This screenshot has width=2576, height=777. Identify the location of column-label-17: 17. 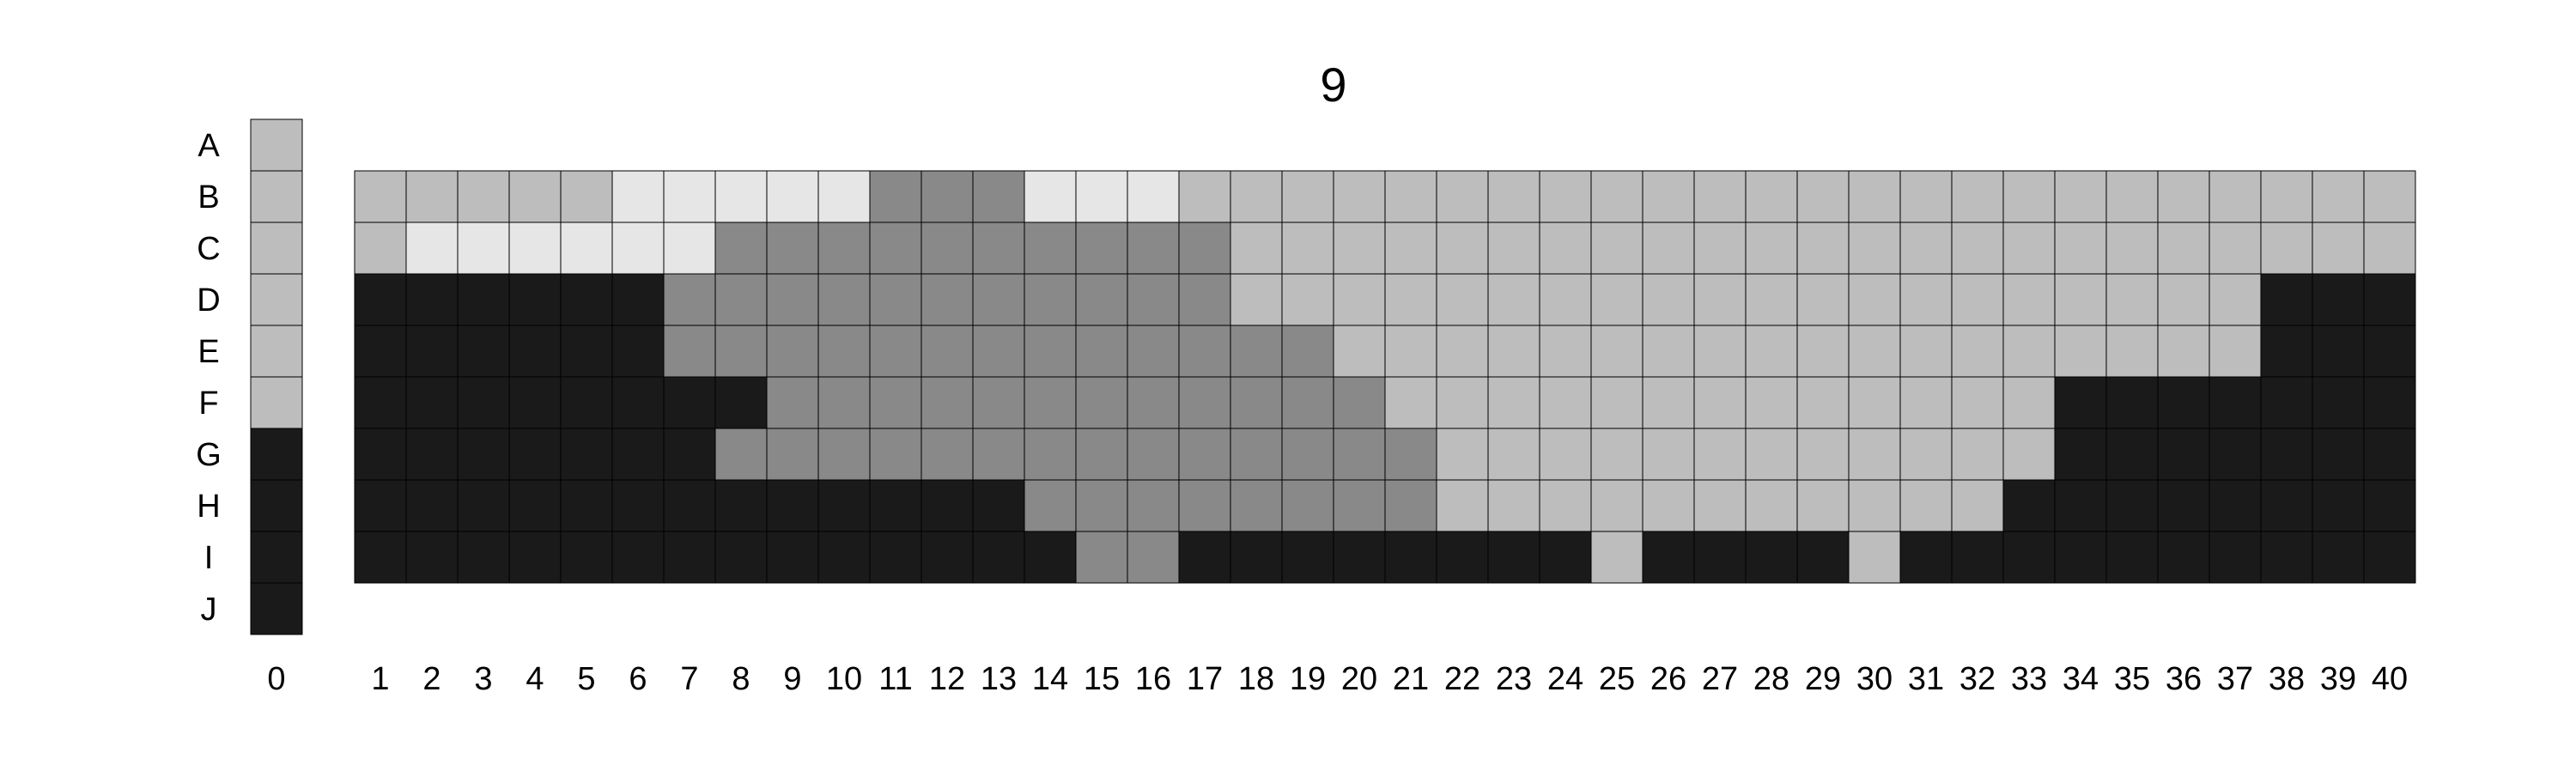
(1205, 679).